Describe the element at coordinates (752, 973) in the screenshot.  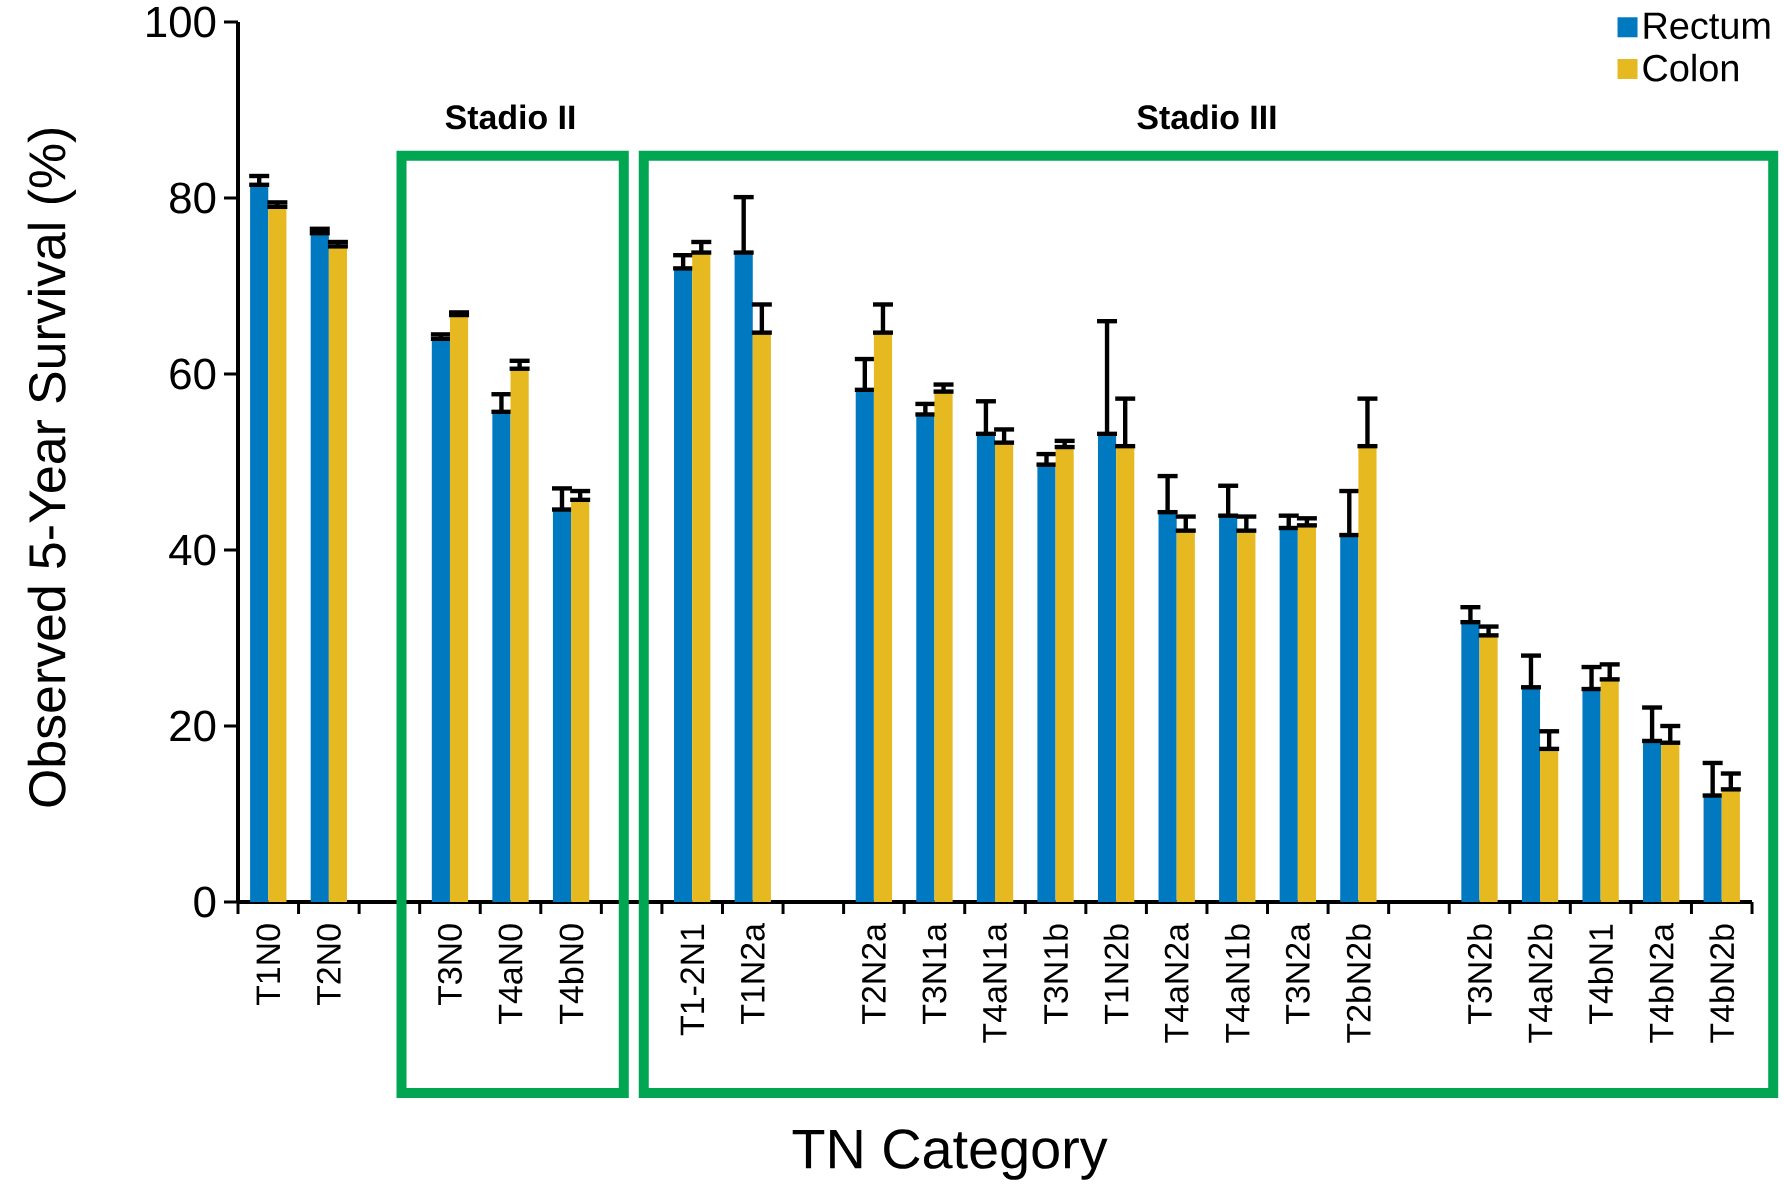
I see `x-tick-label: T1N2a` at that location.